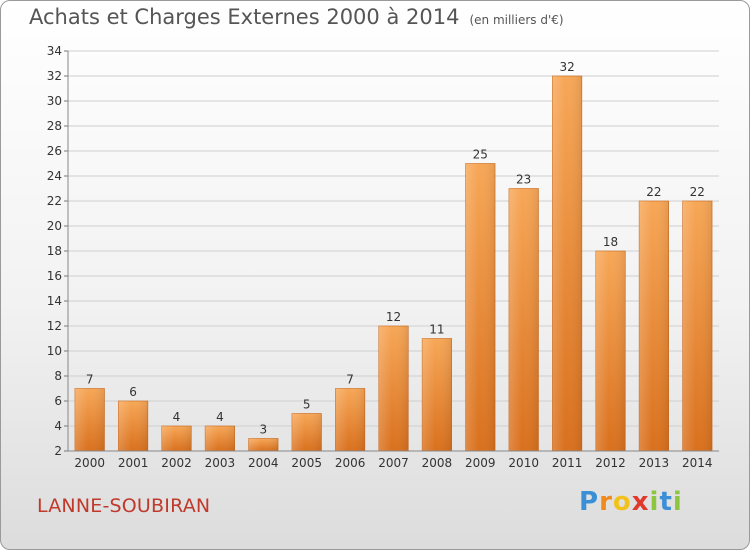  Describe the element at coordinates (589, 502) in the screenshot. I see `logo-letter: P` at that location.